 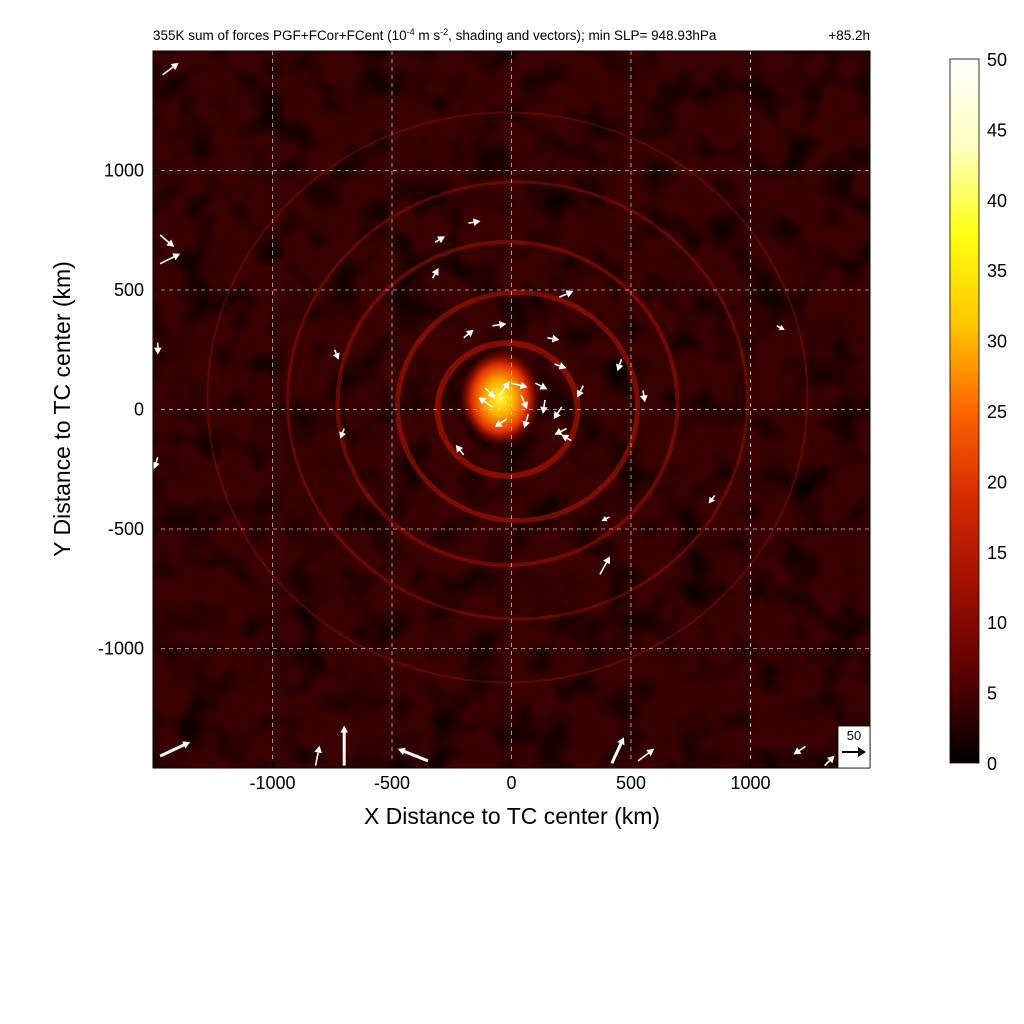 I want to click on y-tick-label: -500, so click(x=126, y=529).